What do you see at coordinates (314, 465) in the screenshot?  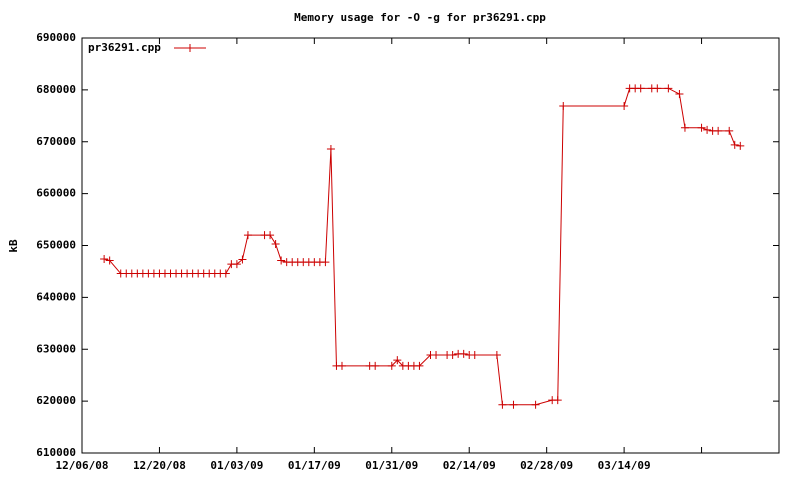 I see `x-tick-label: 01/17/09` at bounding box center [314, 465].